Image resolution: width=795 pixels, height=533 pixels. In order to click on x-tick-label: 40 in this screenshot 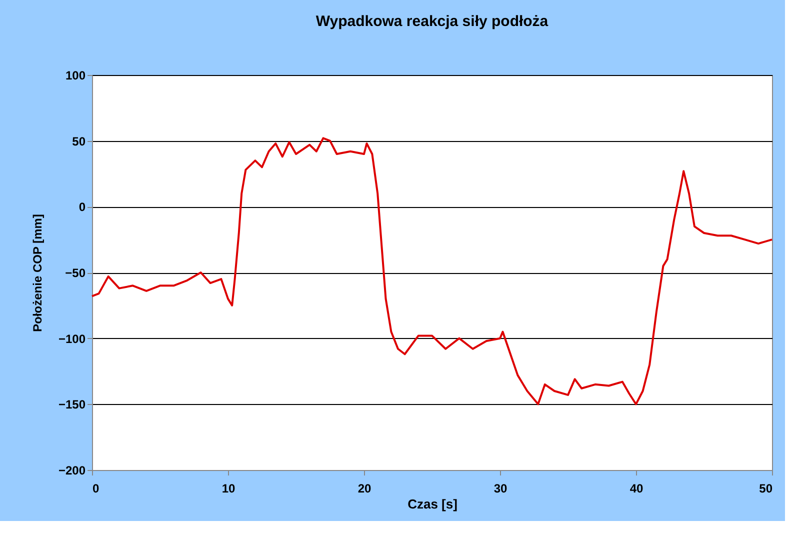, I will do `click(637, 489)`.